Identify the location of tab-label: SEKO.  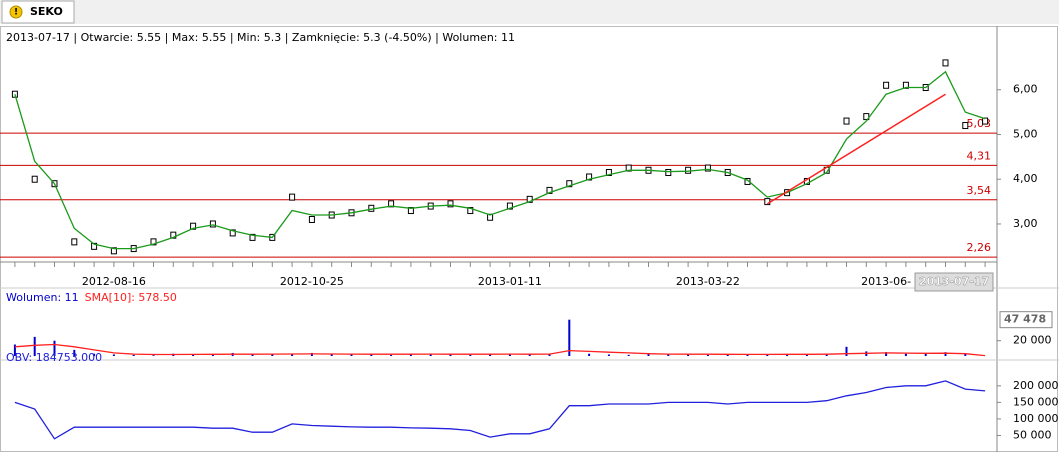
(46, 11).